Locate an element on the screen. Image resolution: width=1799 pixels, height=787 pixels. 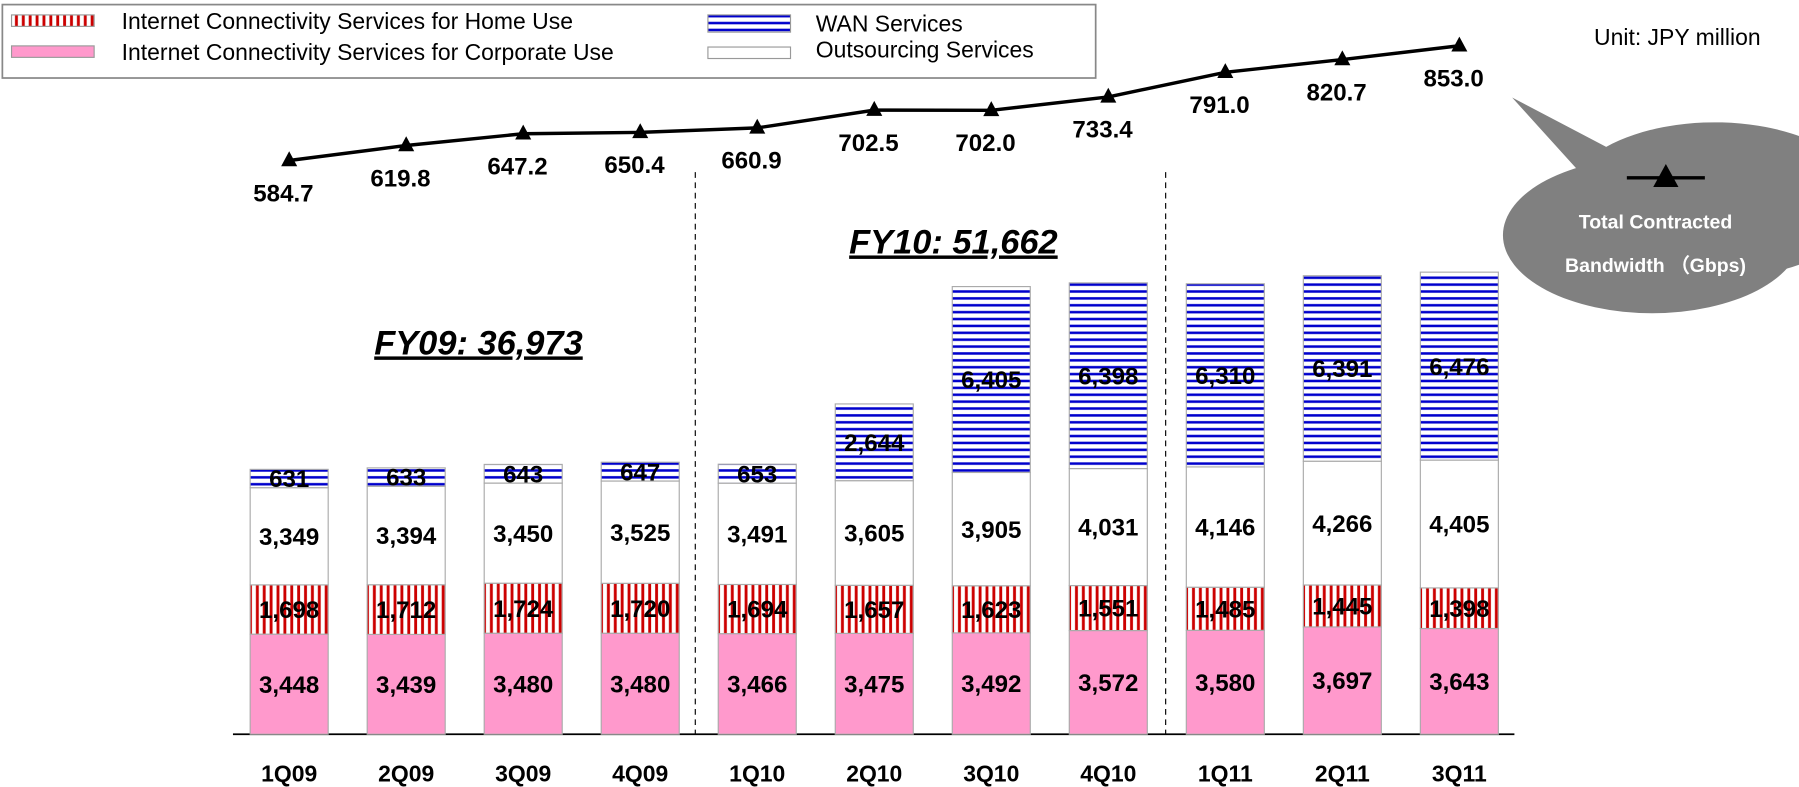
value-label: 3,580 is located at coordinates (1225, 683).